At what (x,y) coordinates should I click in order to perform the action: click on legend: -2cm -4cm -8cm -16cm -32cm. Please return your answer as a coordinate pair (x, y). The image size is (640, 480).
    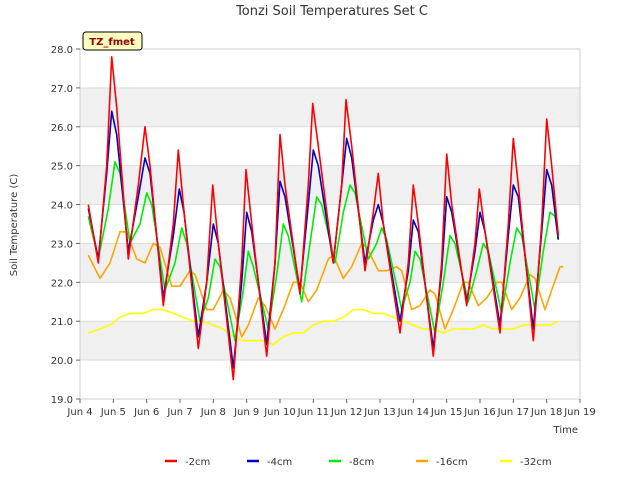
    Looking at the image, I should click on (358, 462).